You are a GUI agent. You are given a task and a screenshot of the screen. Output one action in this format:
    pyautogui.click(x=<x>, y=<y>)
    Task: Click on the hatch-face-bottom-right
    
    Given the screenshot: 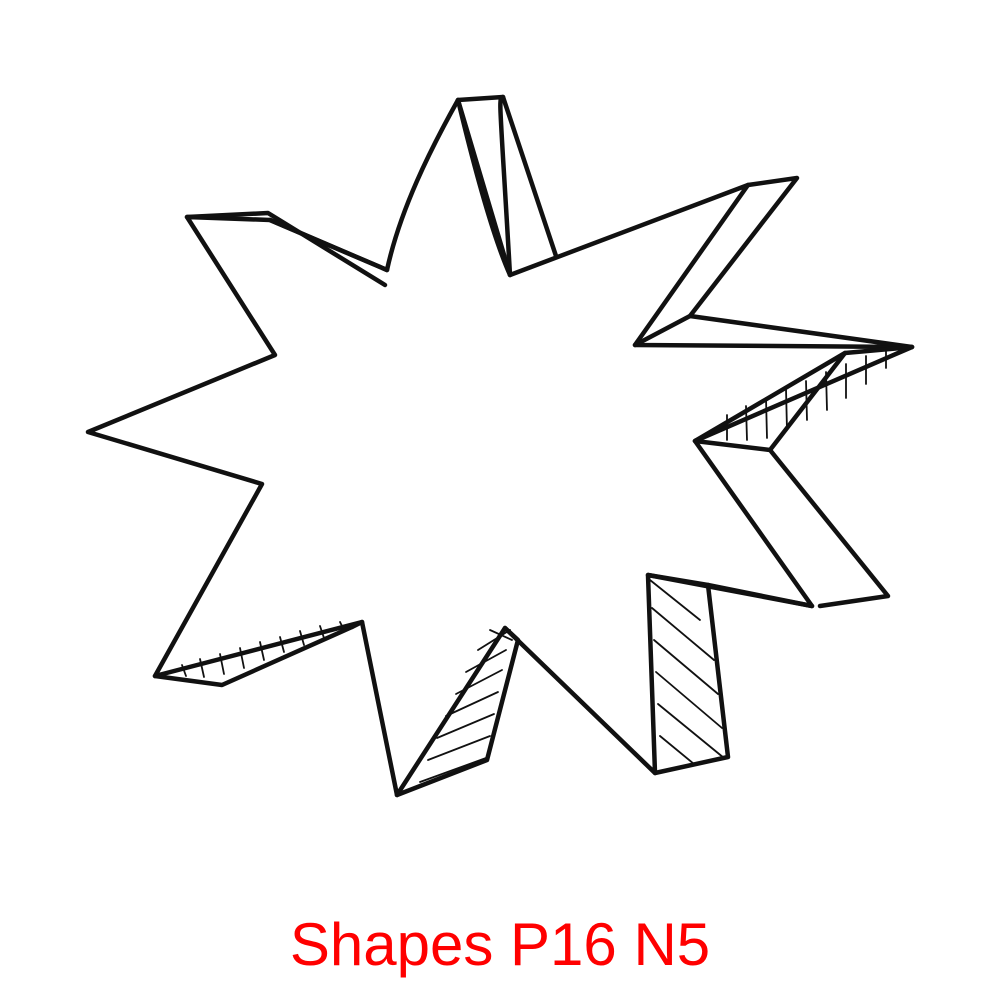 What is the action you would take?
    pyautogui.click(x=687, y=672)
    